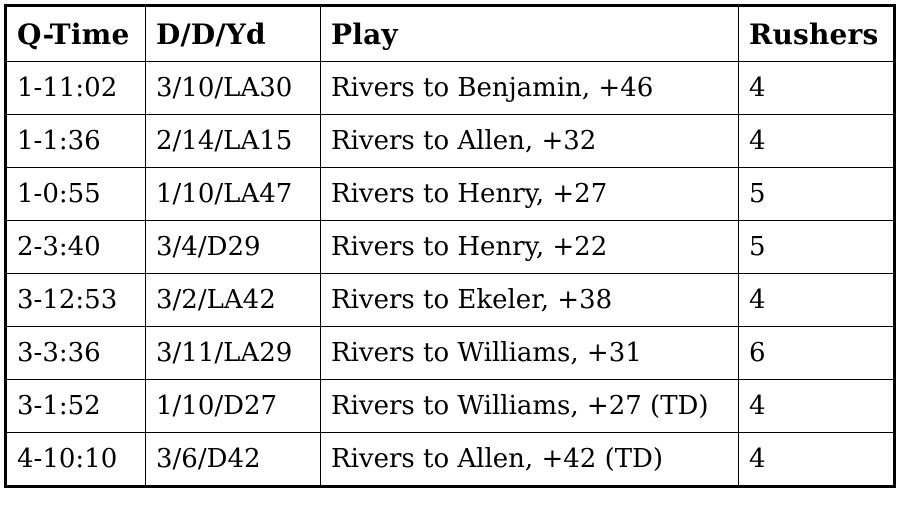 The image size is (900, 511). Describe the element at coordinates (75, 300) in the screenshot. I see `cell-qtime: 3-12:53` at that location.